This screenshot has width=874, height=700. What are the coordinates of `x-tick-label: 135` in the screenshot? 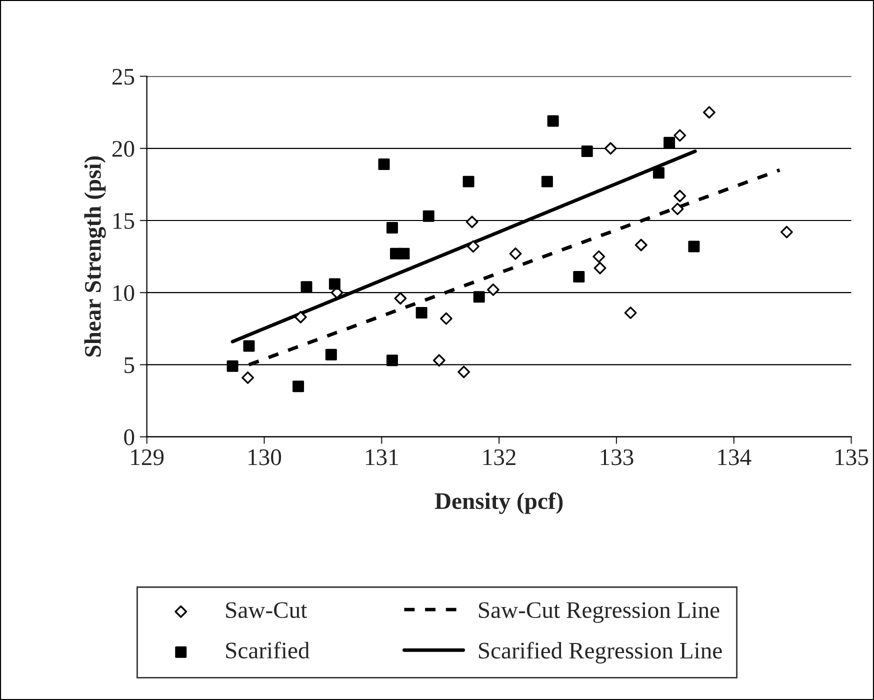 It's located at (852, 457).